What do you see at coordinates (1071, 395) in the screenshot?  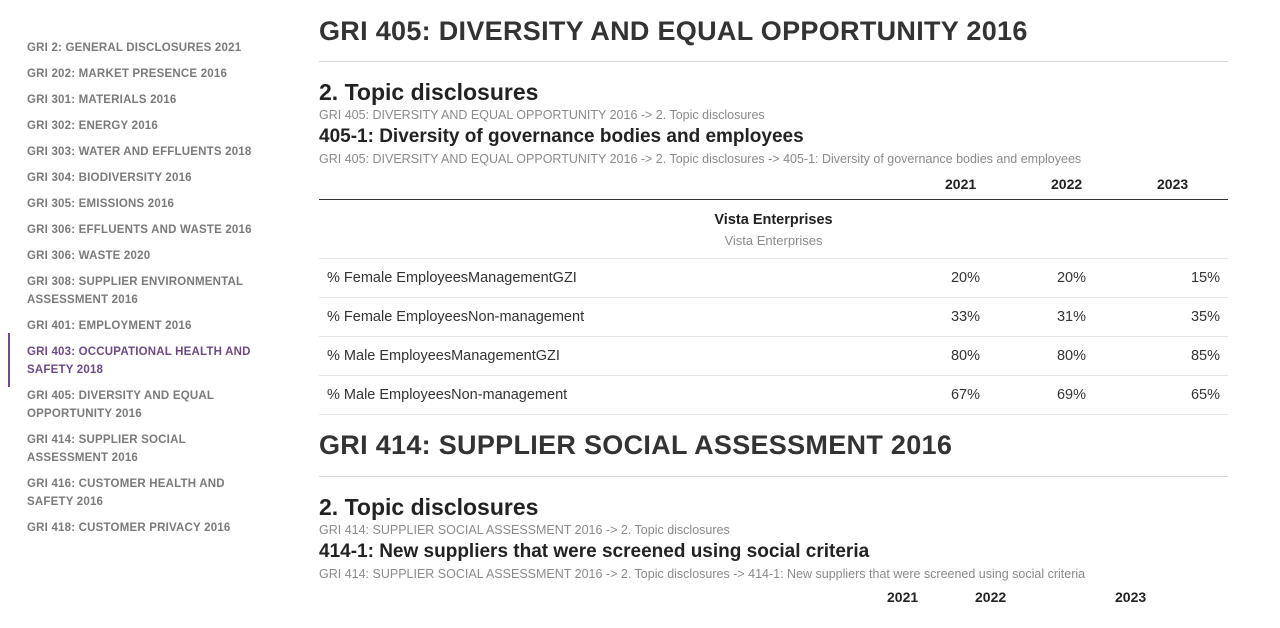 I see `cell-value: 69%` at bounding box center [1071, 395].